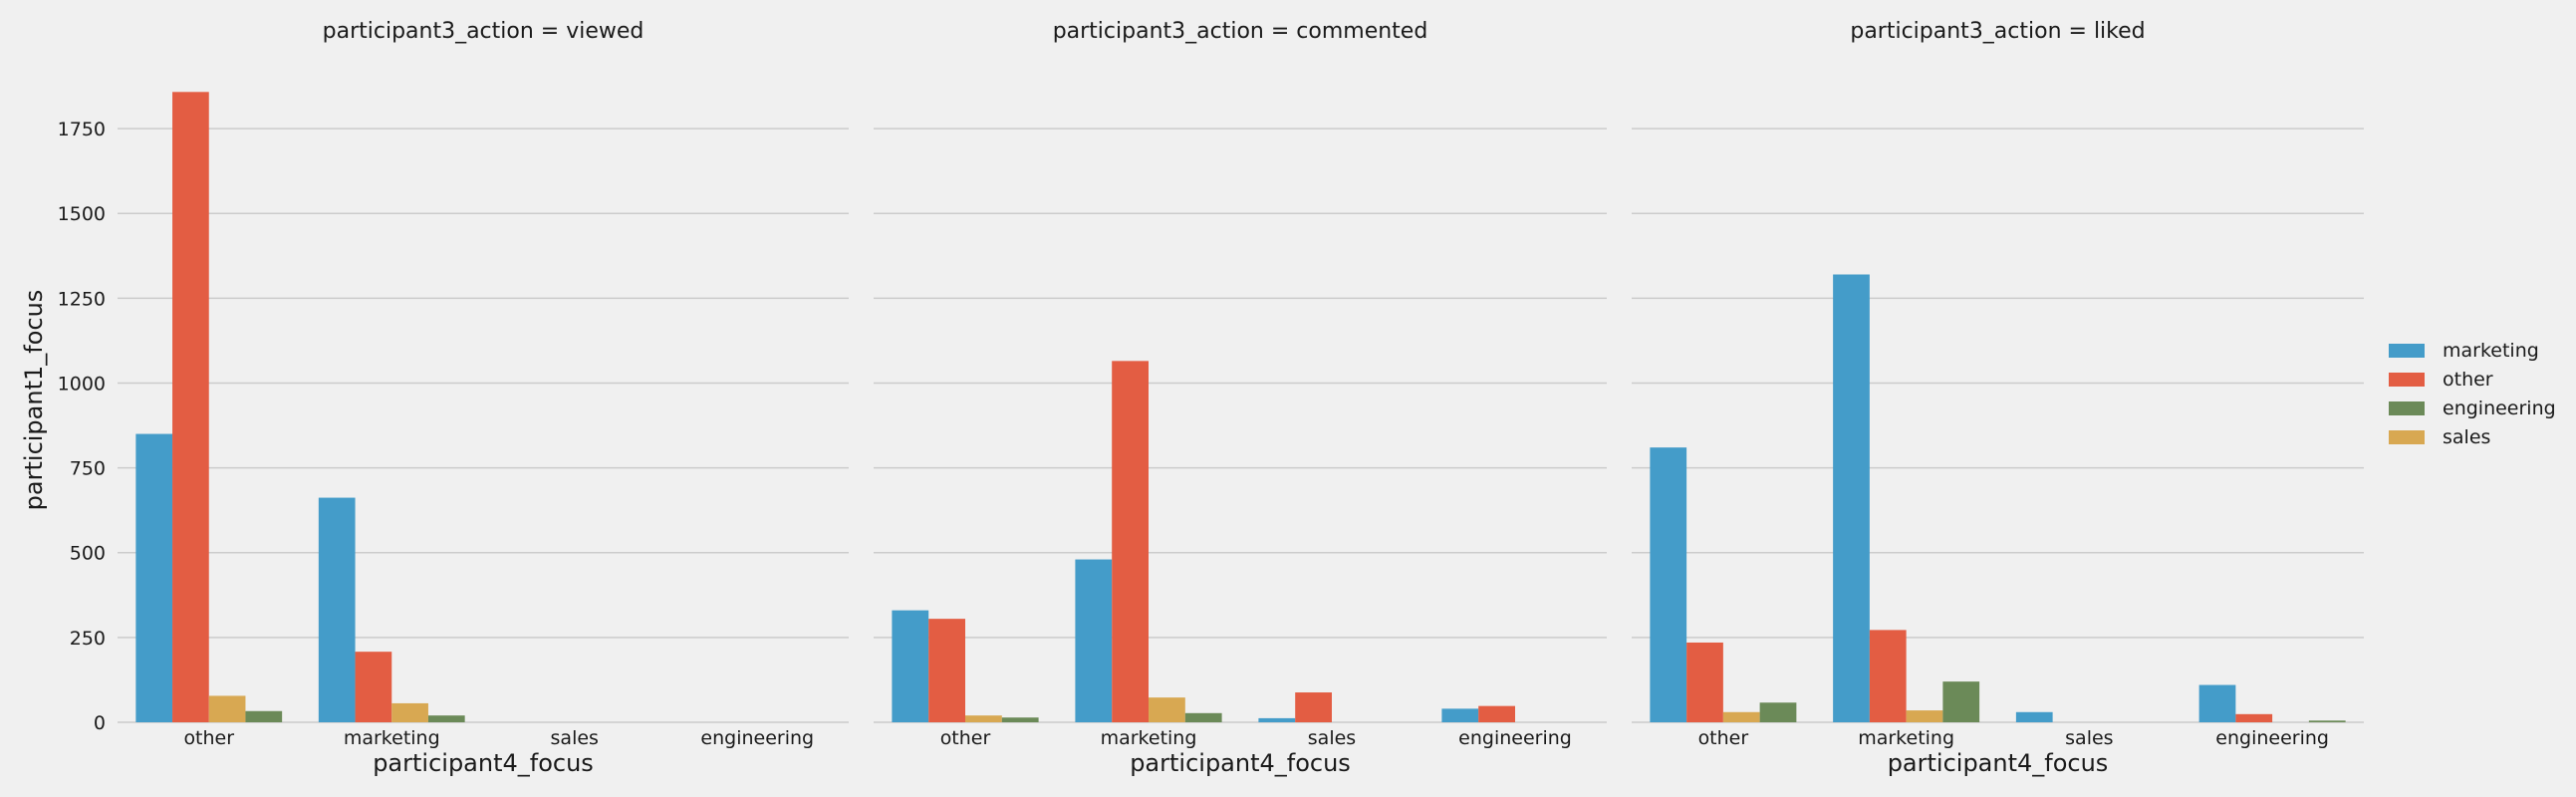 This screenshot has height=797, width=2576. Describe the element at coordinates (2327, 721) in the screenshot. I see `bar-engineering-engineering` at that location.